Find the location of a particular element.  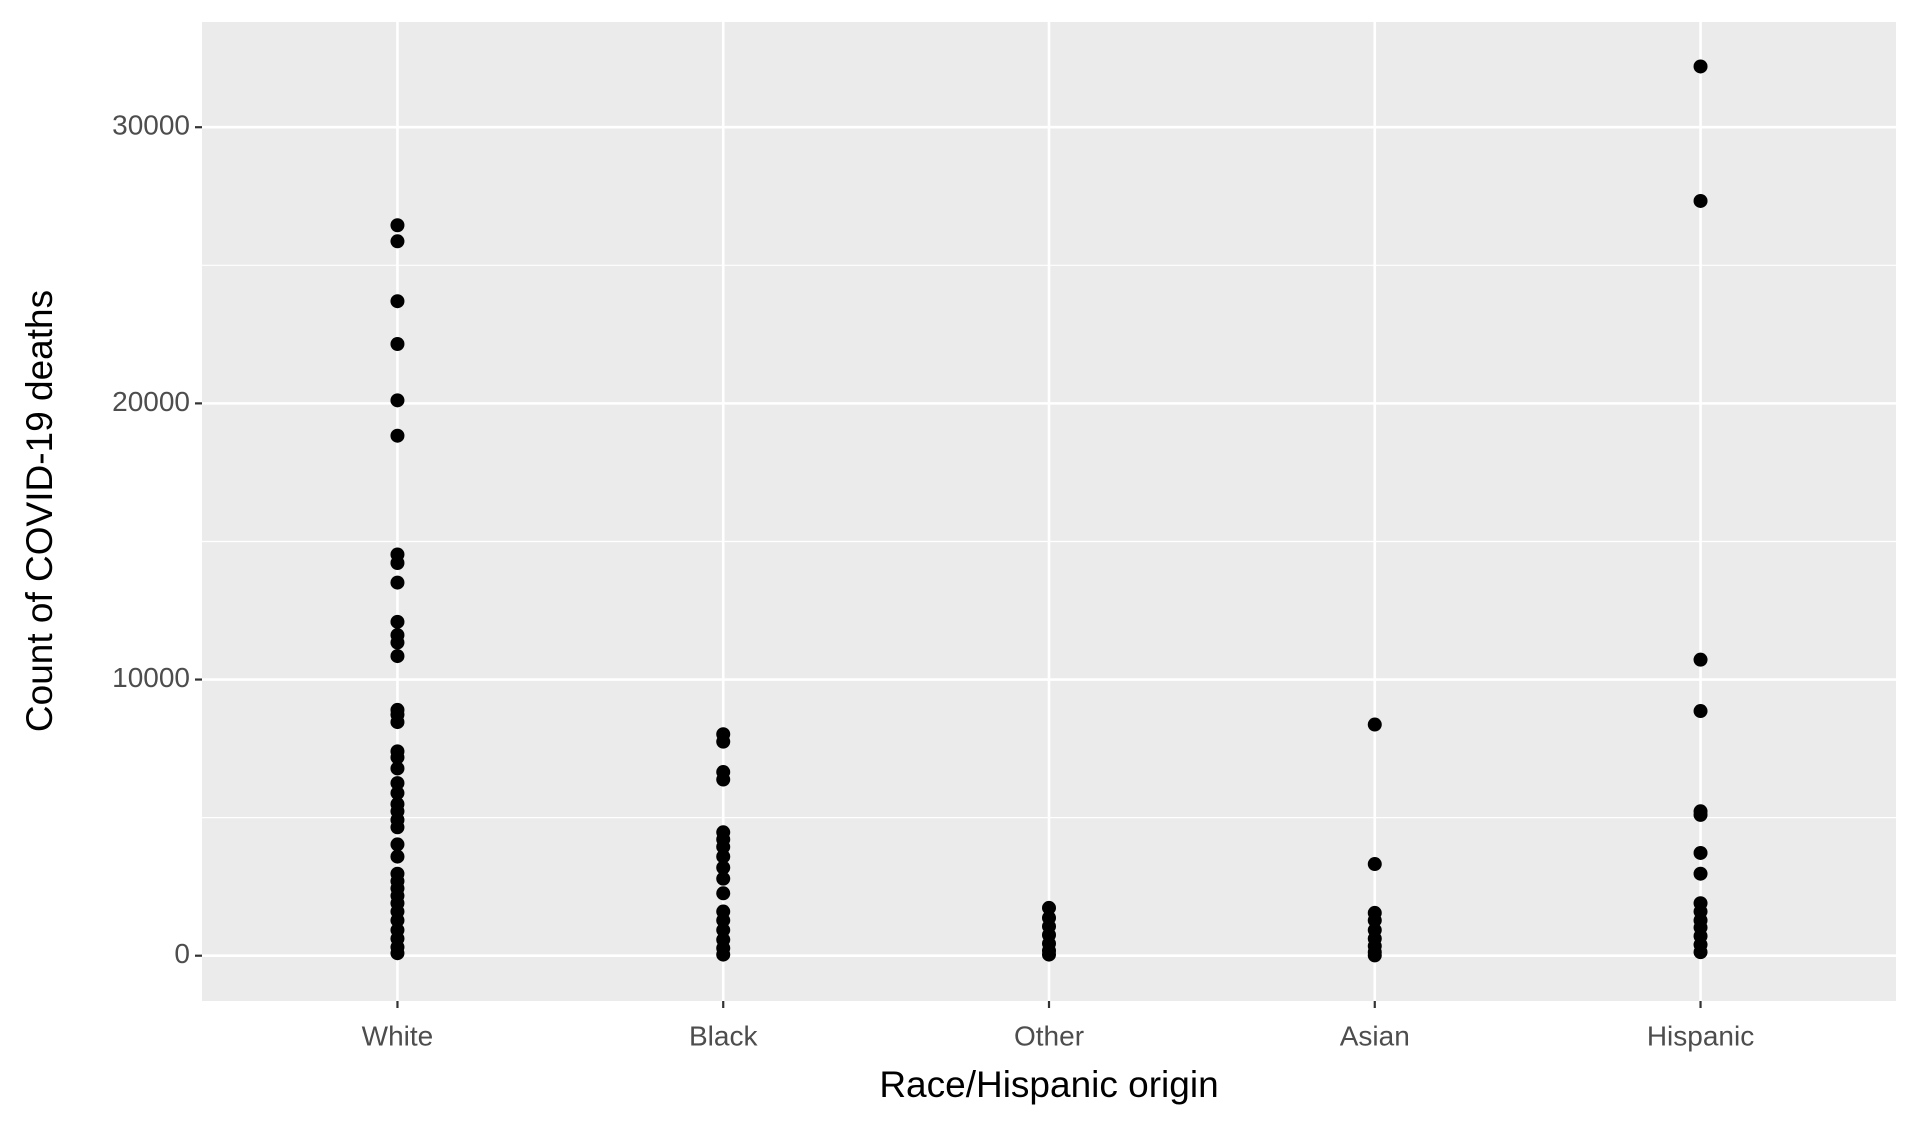

x-tick-label: Black is located at coordinates (723, 1035).